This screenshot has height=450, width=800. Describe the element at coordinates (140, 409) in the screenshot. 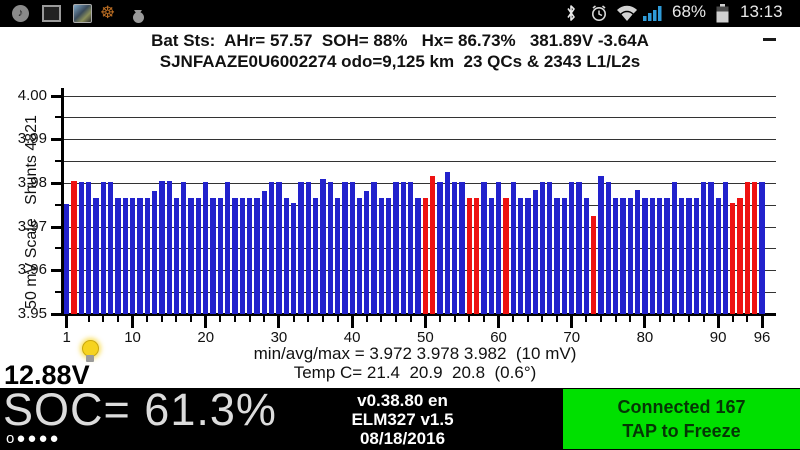

I see `soc-readout: SOC= 61.3%` at that location.